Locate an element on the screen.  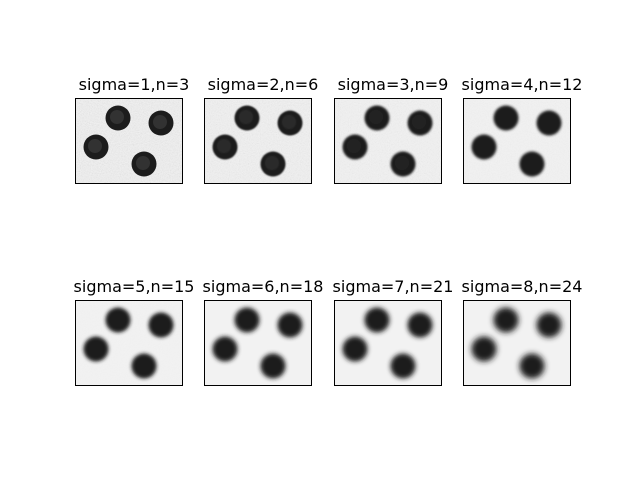
panel-title: sigma=2,n=6 is located at coordinates (263, 84).